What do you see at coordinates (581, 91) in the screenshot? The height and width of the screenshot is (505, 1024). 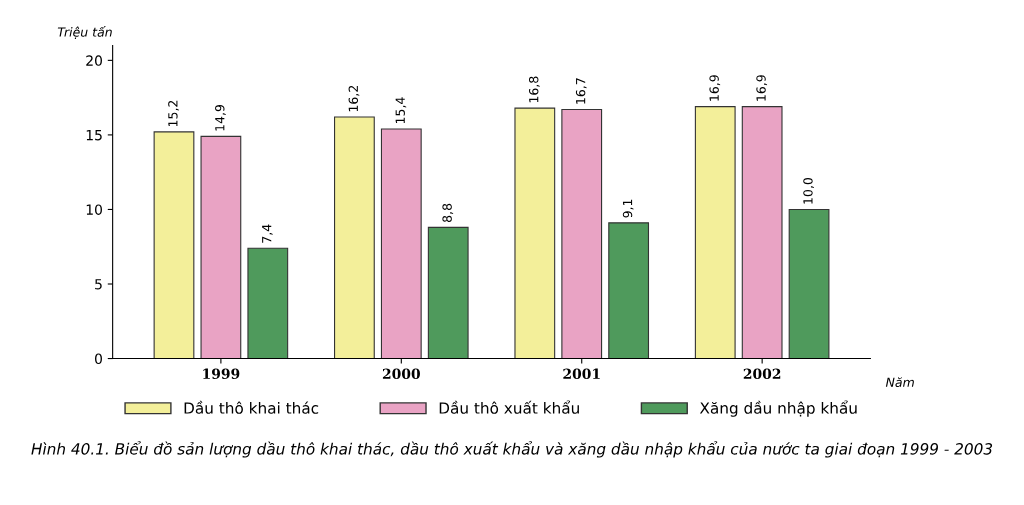 I see `data-label: 16,7` at bounding box center [581, 91].